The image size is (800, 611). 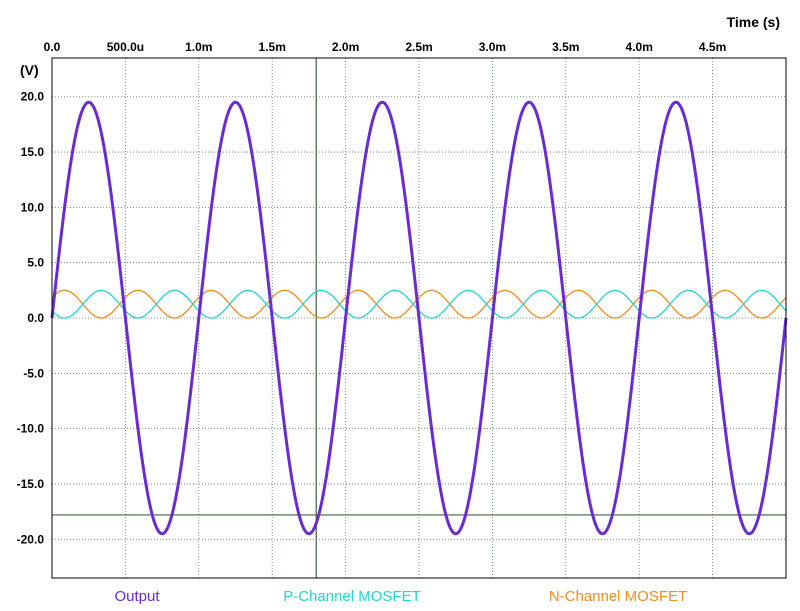 What do you see at coordinates (125, 47) in the screenshot?
I see `x-tick-label: 500.0u` at bounding box center [125, 47].